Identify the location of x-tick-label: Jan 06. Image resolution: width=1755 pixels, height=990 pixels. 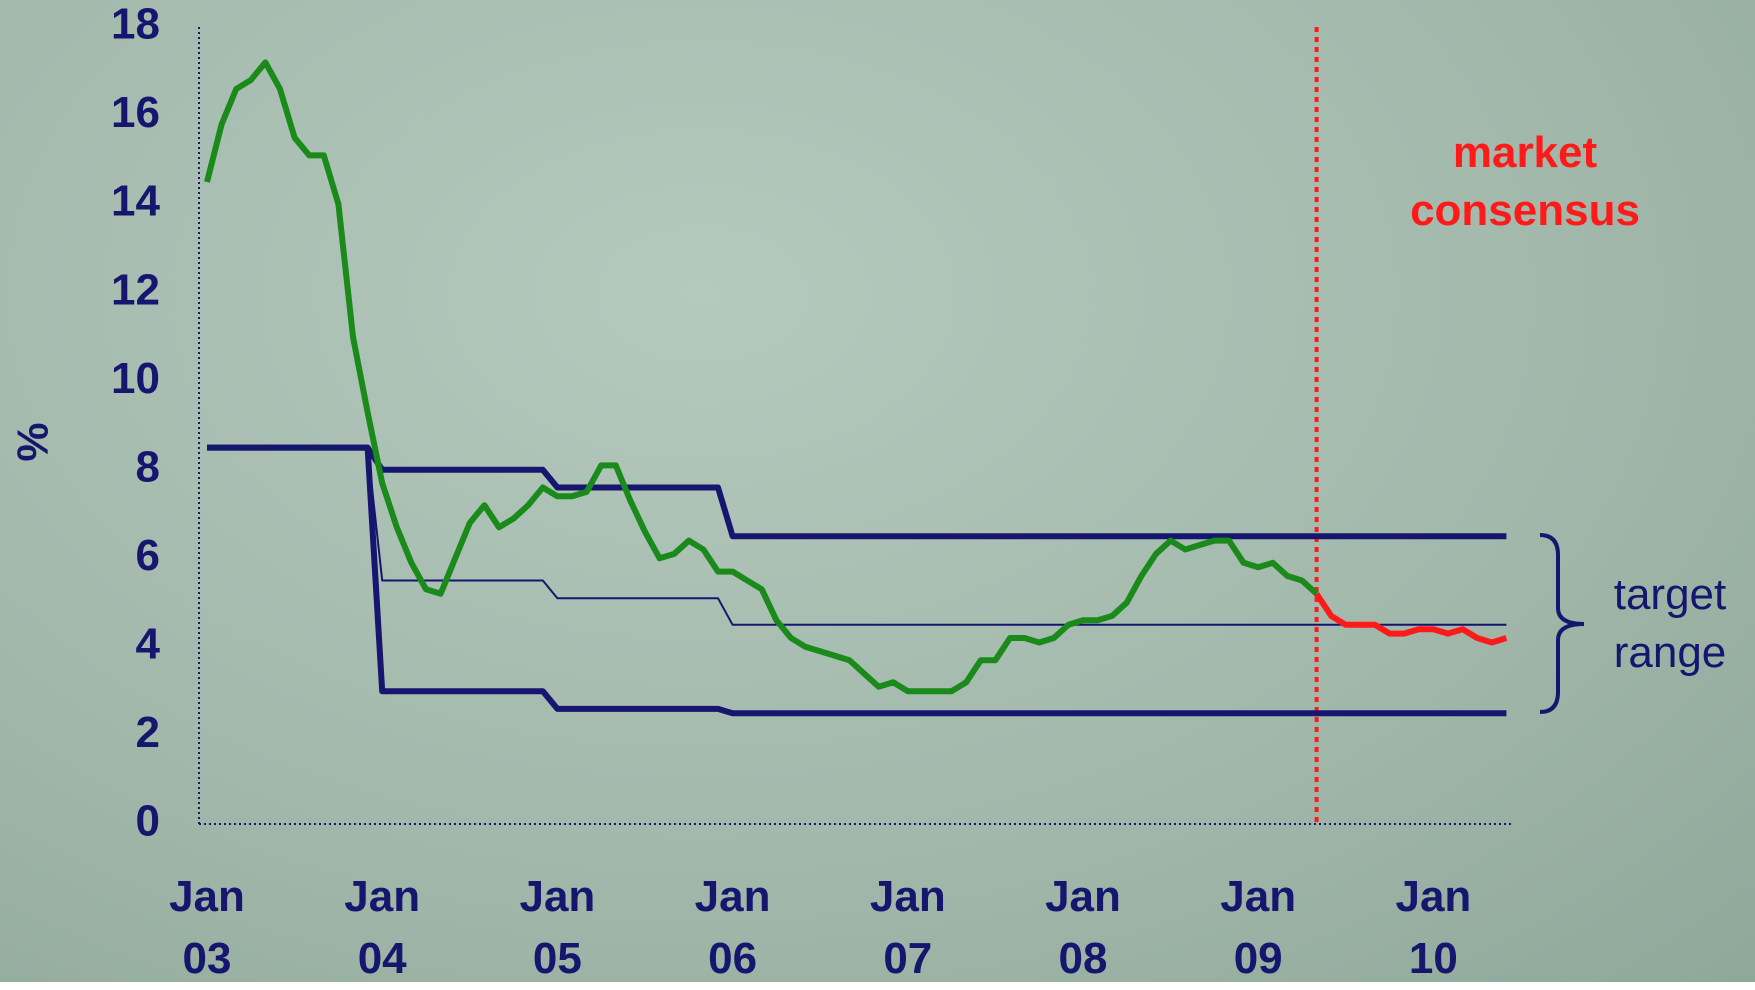
(732, 927).